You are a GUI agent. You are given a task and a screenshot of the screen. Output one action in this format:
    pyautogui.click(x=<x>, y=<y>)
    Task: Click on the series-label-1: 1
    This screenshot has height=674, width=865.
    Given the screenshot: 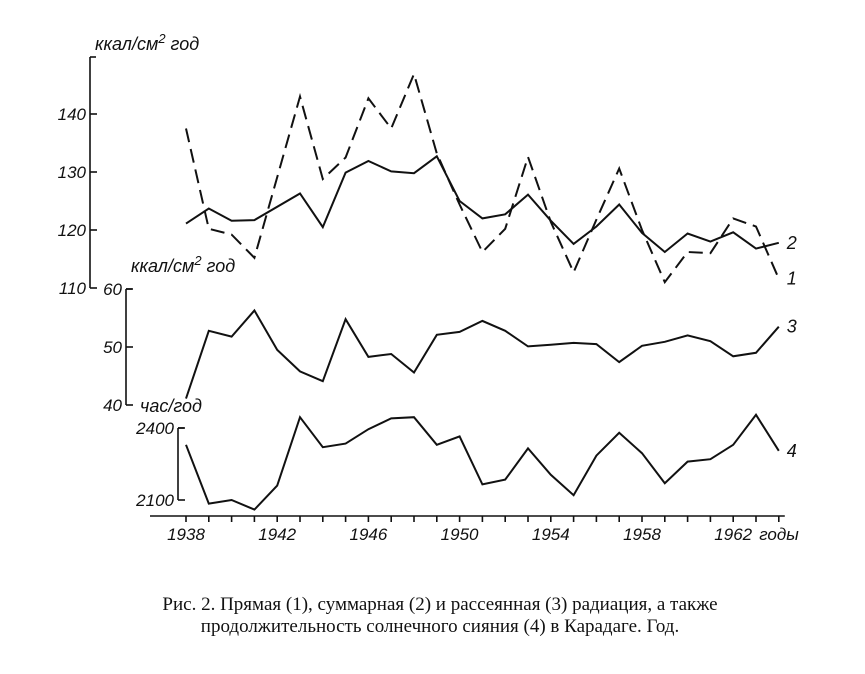 What is the action you would take?
    pyautogui.click(x=792, y=279)
    